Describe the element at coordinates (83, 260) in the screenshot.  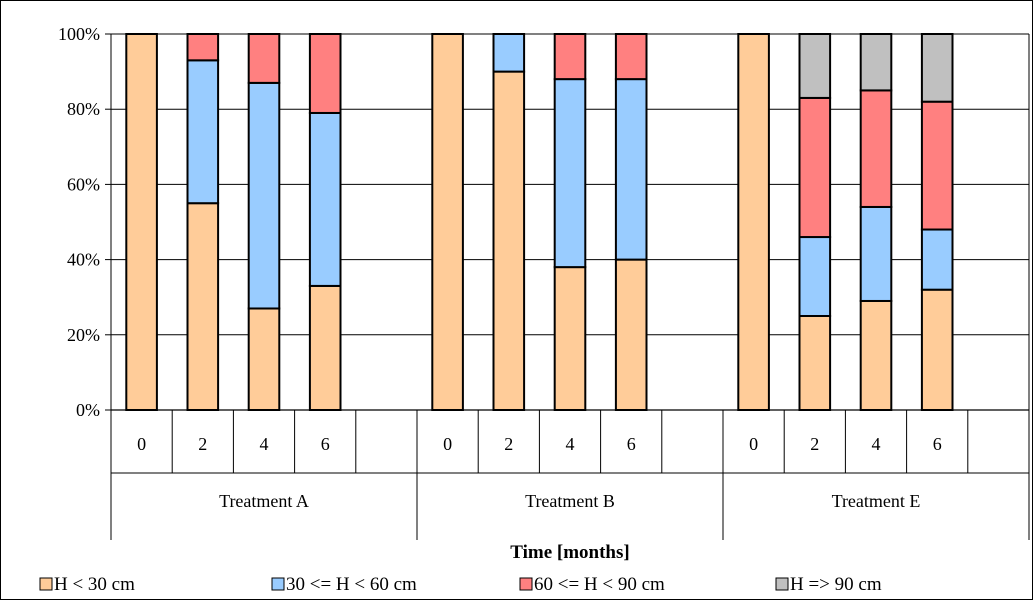
I see `y-tick-label: 40%` at that location.